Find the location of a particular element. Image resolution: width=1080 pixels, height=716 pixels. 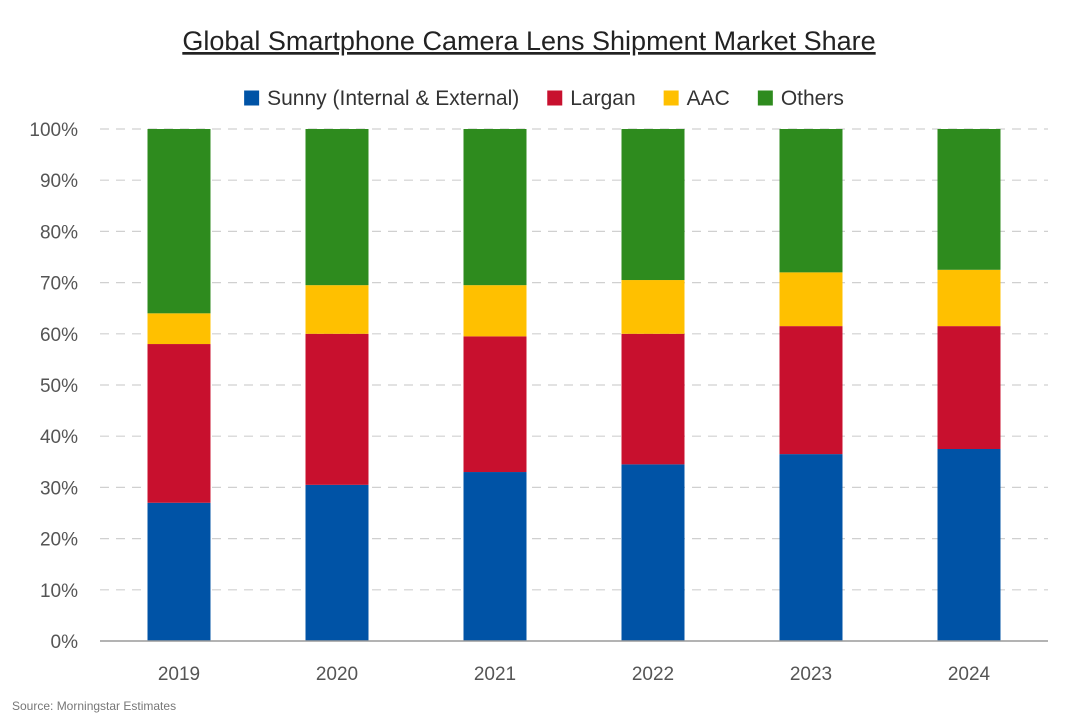

x-tick-label: 2022 is located at coordinates (653, 674).